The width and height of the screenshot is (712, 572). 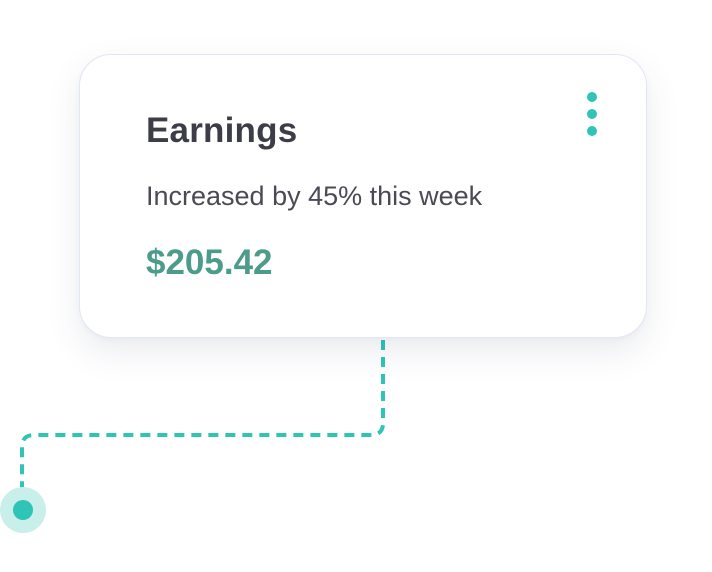 What do you see at coordinates (222, 130) in the screenshot?
I see `card-title: Earnings` at bounding box center [222, 130].